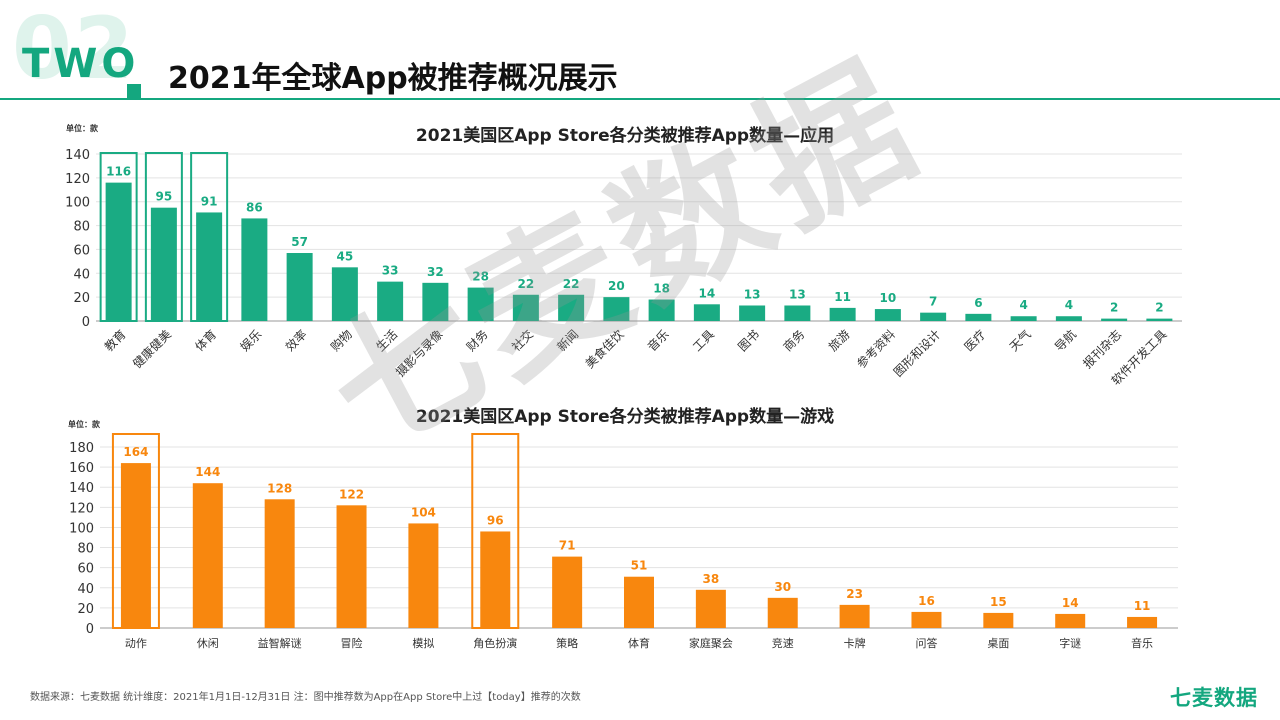 This screenshot has height=720, width=1280. Describe the element at coordinates (134, 91) in the screenshot. I see `section-dot` at that location.